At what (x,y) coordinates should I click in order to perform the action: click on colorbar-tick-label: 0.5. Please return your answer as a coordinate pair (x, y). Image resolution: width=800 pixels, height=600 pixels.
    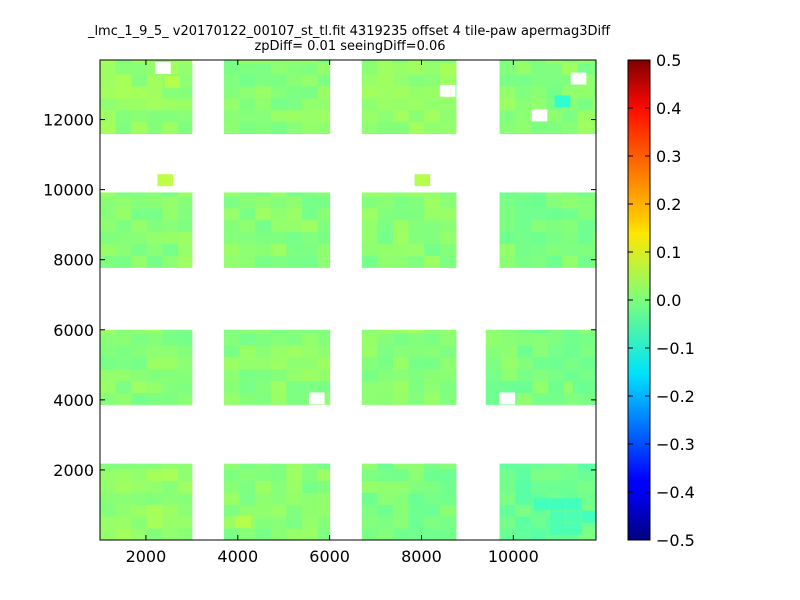
    Looking at the image, I should click on (668, 60).